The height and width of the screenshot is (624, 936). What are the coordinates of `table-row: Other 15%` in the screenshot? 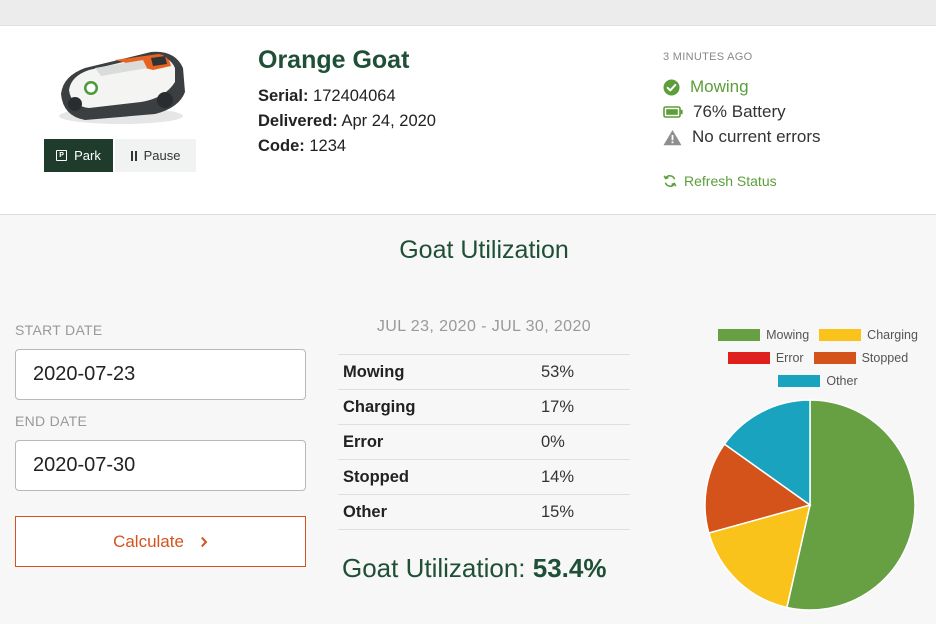 It's located at (484, 512).